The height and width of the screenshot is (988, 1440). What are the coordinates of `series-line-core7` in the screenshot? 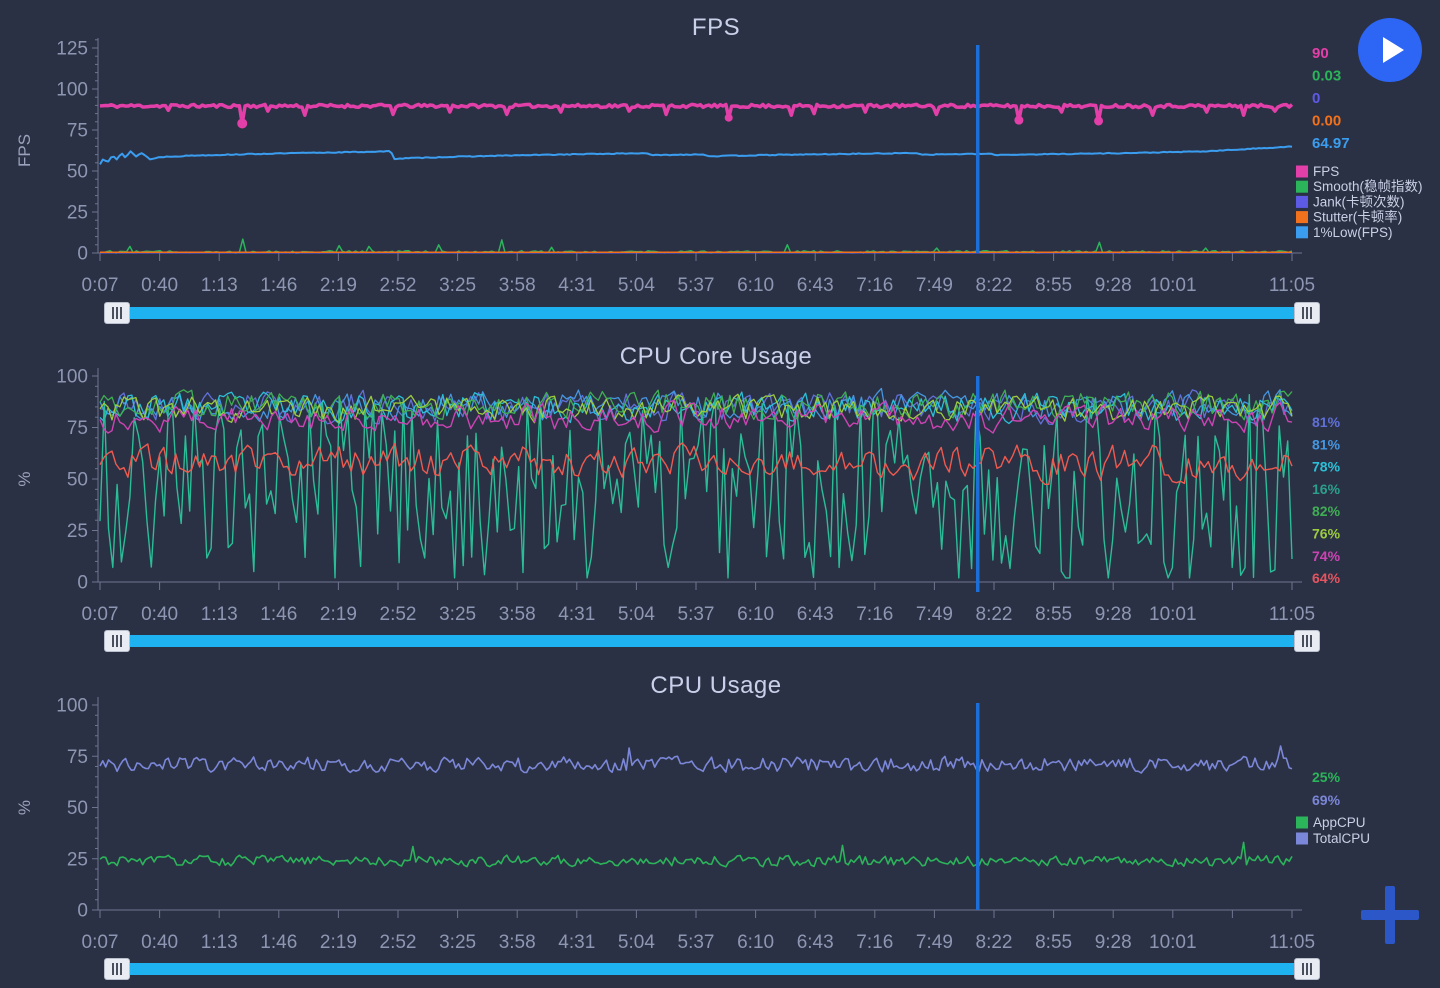 It's located at (696, 416).